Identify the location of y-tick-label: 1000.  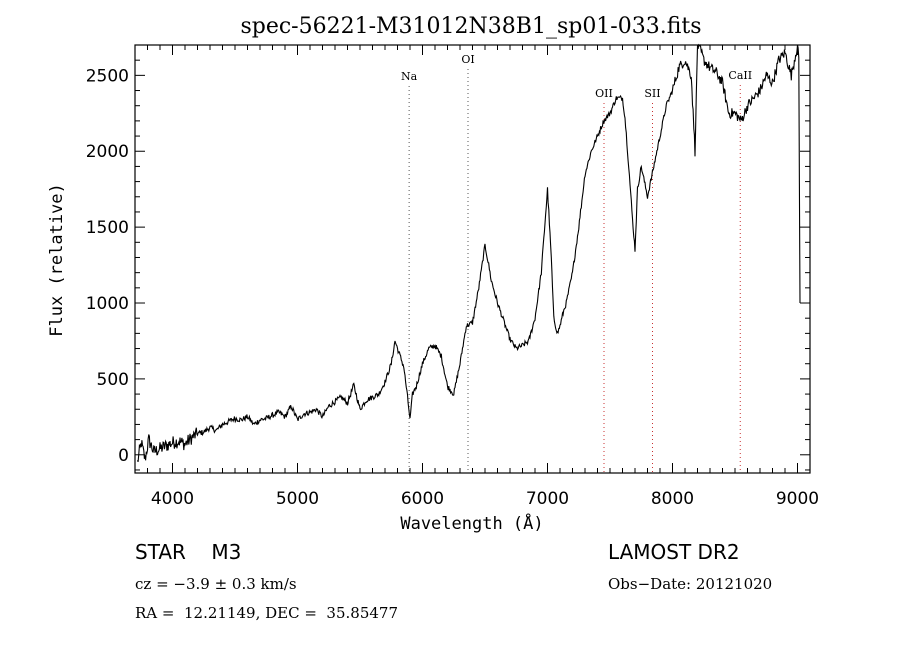
(107, 304).